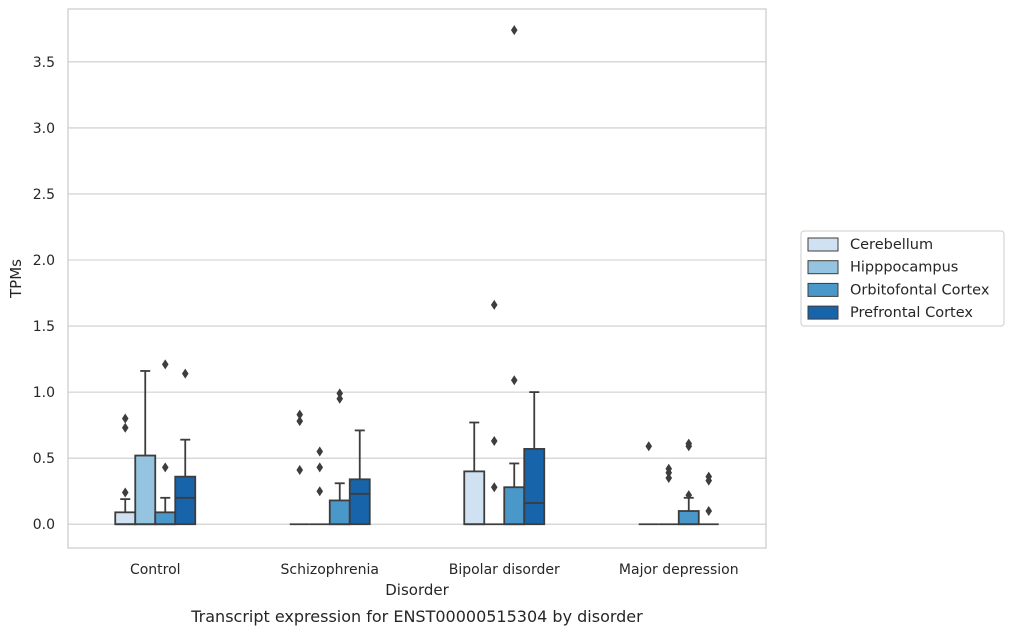 This screenshot has width=1014, height=634. I want to click on y-tick-label: 0.0, so click(44, 525).